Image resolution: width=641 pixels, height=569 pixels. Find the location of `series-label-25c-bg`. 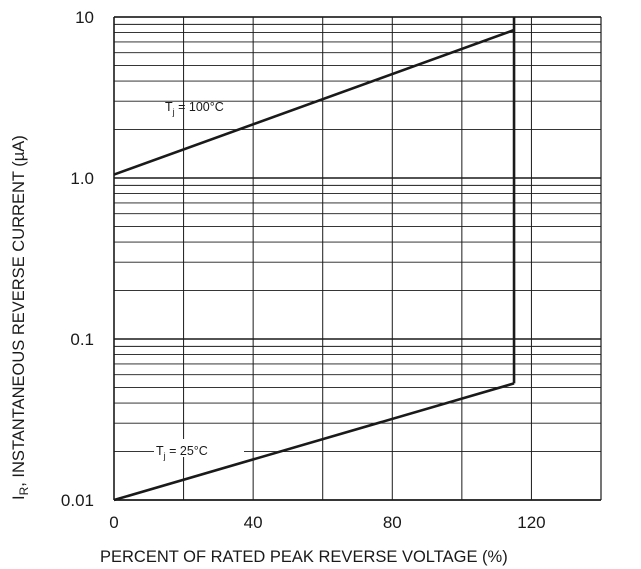

series-label-25c-bg is located at coordinates (199, 448).